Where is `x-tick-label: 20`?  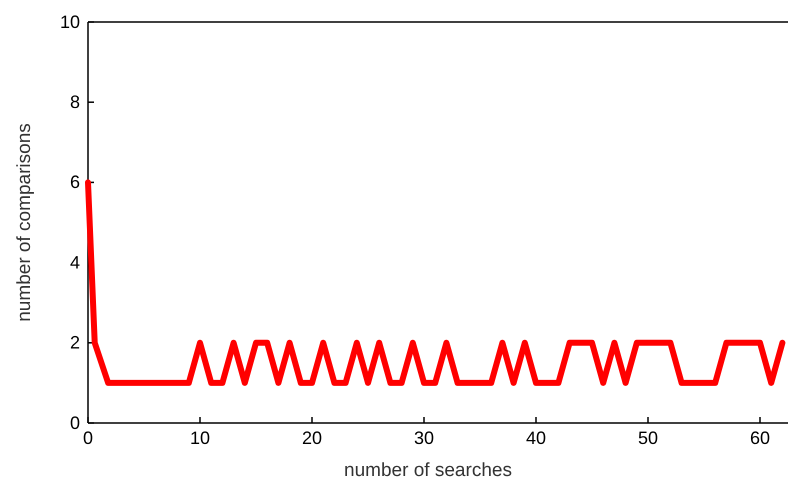 x-tick-label: 20 is located at coordinates (312, 438).